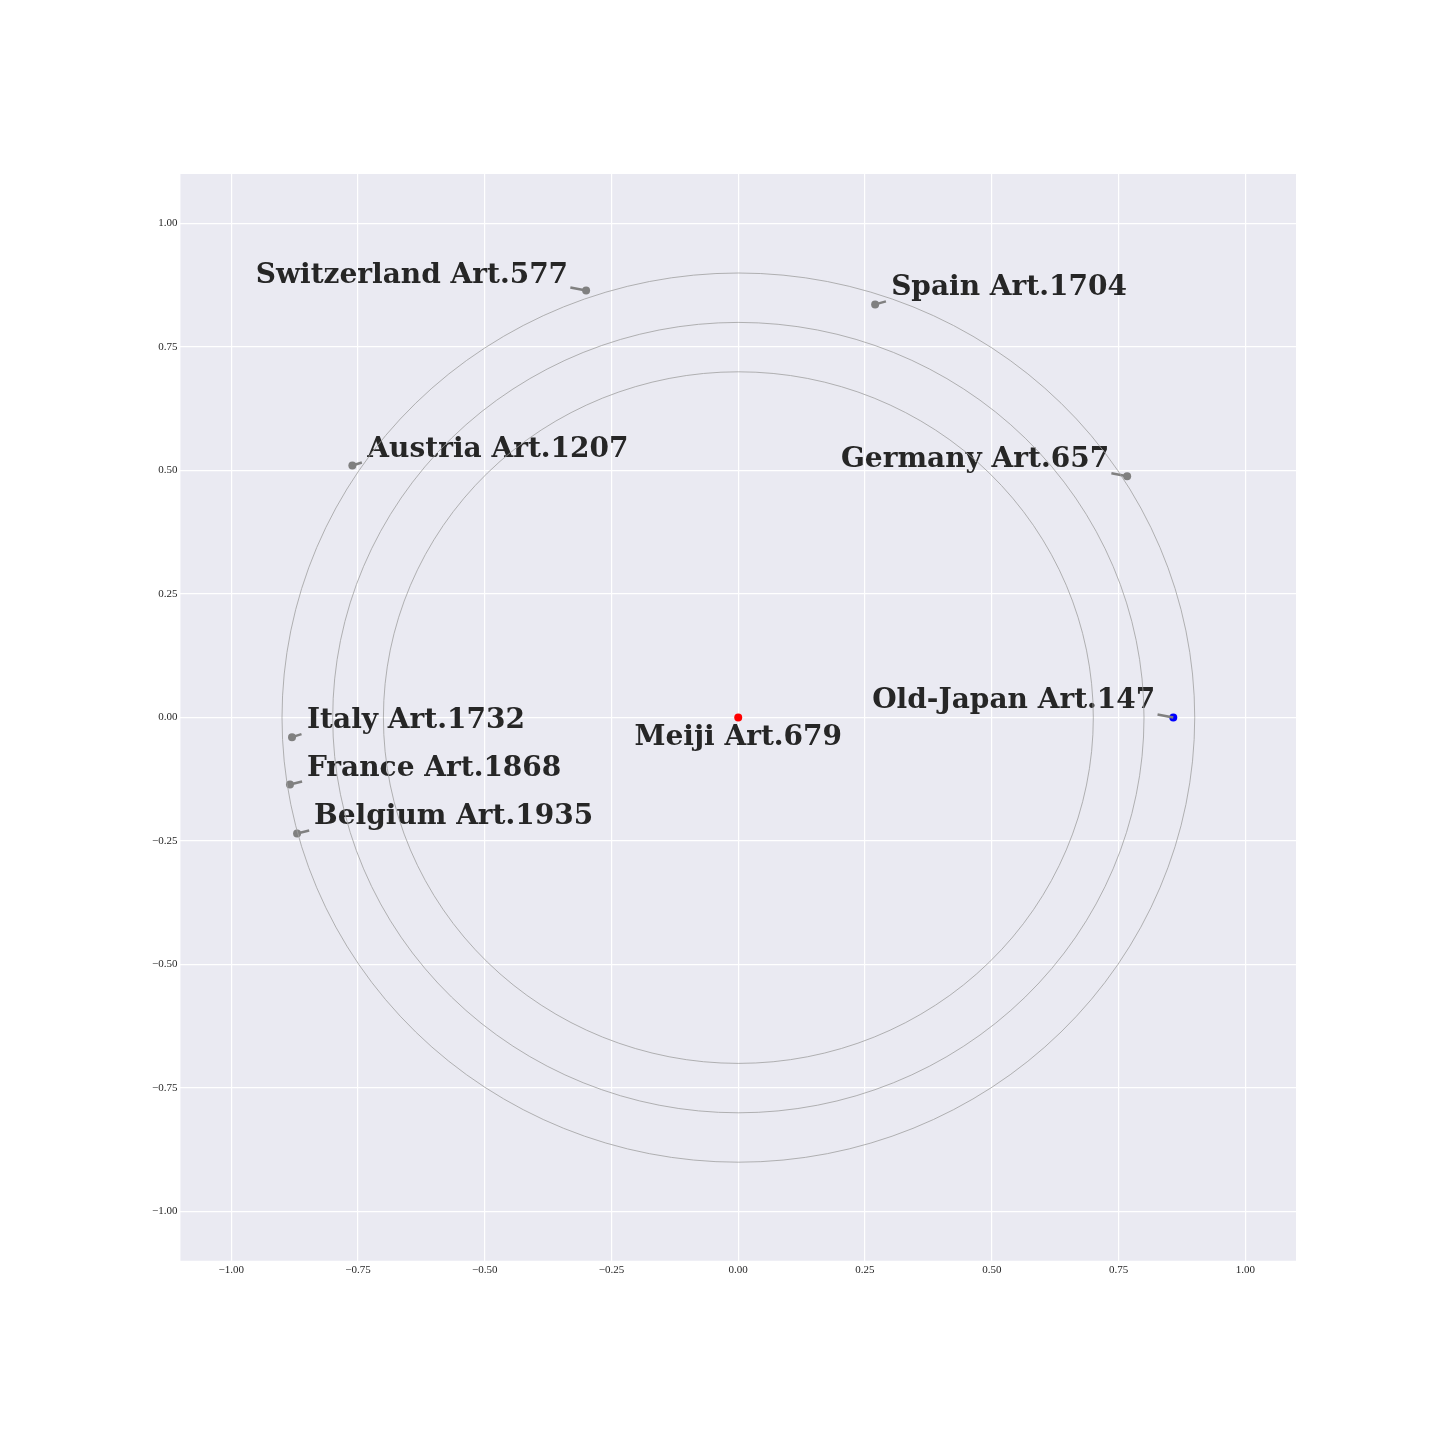 The image size is (1440, 1440). I want to click on x-tick-label: 1.00, so click(1245, 1269).